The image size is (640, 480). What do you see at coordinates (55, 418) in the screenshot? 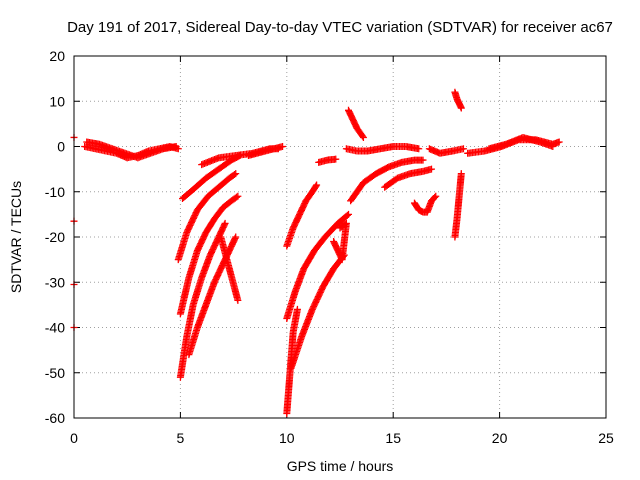
I see `y-tick-label: -60` at bounding box center [55, 418].